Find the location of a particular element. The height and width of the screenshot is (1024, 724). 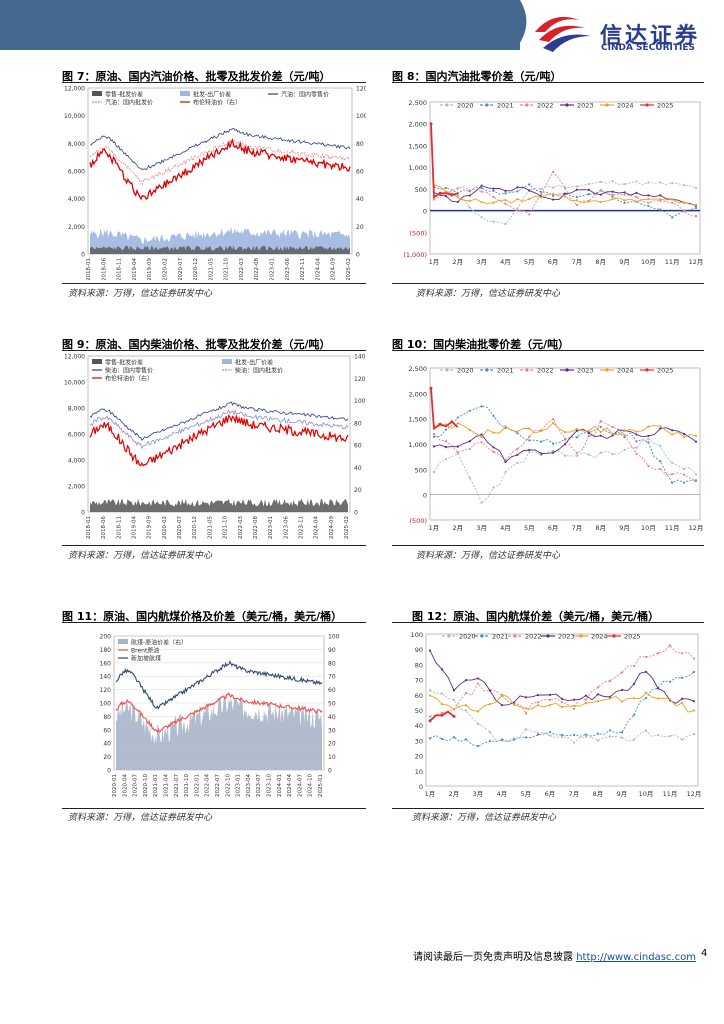

fig10-legend-label: 2023 is located at coordinates (585, 371).